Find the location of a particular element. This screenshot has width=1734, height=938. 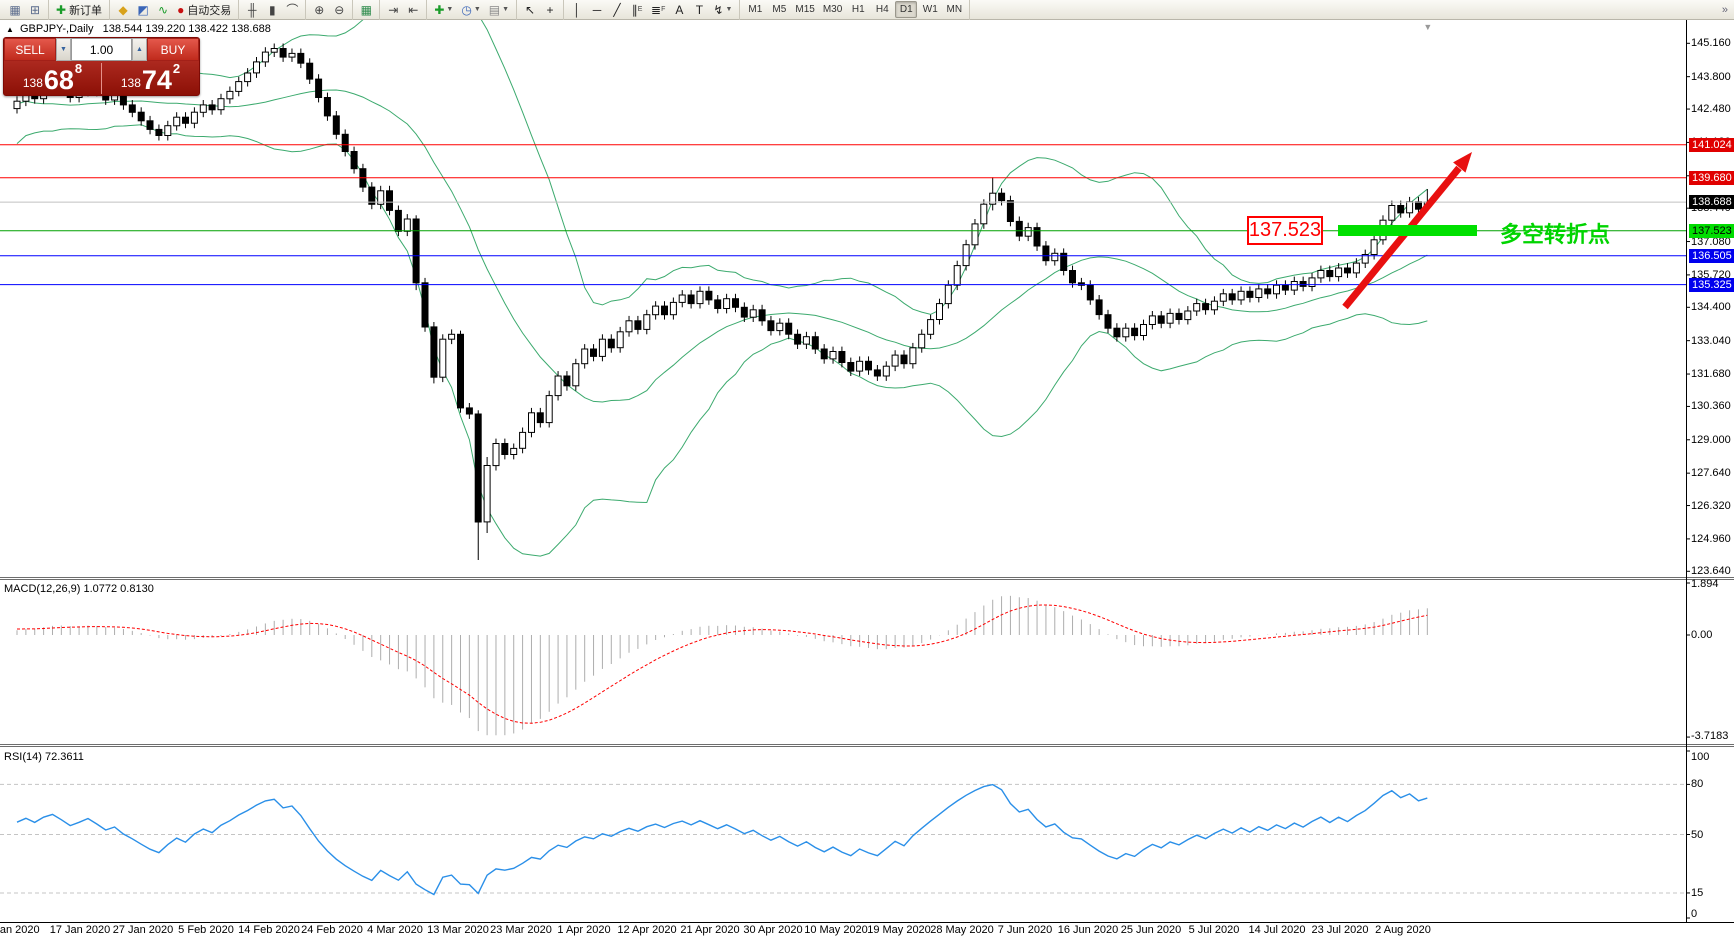

indicators-icon: ✚ ▼ is located at coordinates (444, 9).